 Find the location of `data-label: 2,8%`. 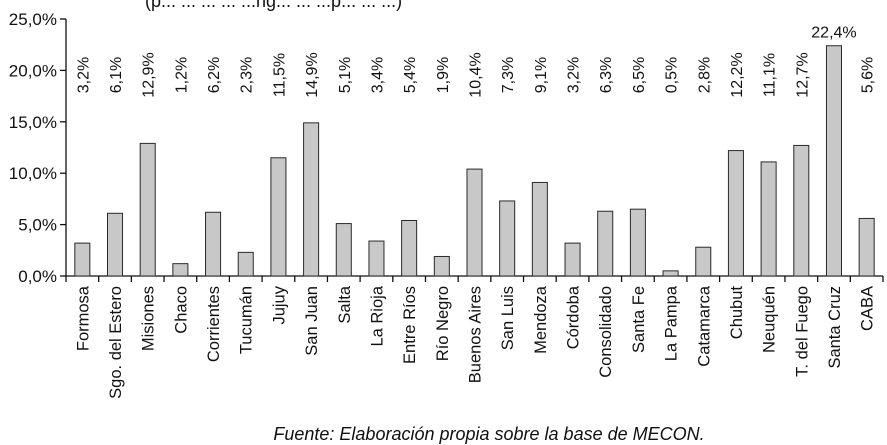

data-label: 2,8% is located at coordinates (704, 75).